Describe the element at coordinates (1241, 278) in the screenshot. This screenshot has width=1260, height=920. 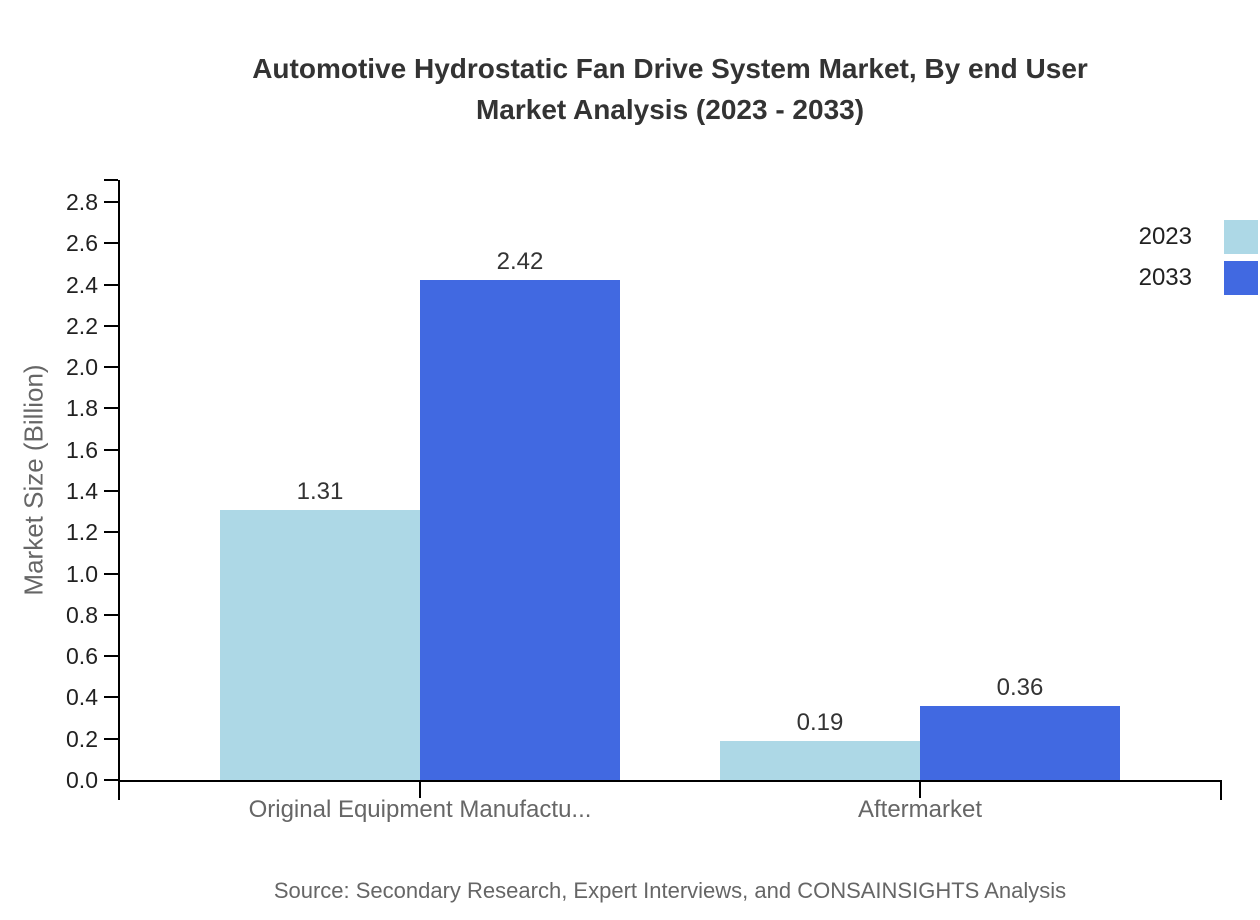
I see `legend-swatch-2033` at that location.